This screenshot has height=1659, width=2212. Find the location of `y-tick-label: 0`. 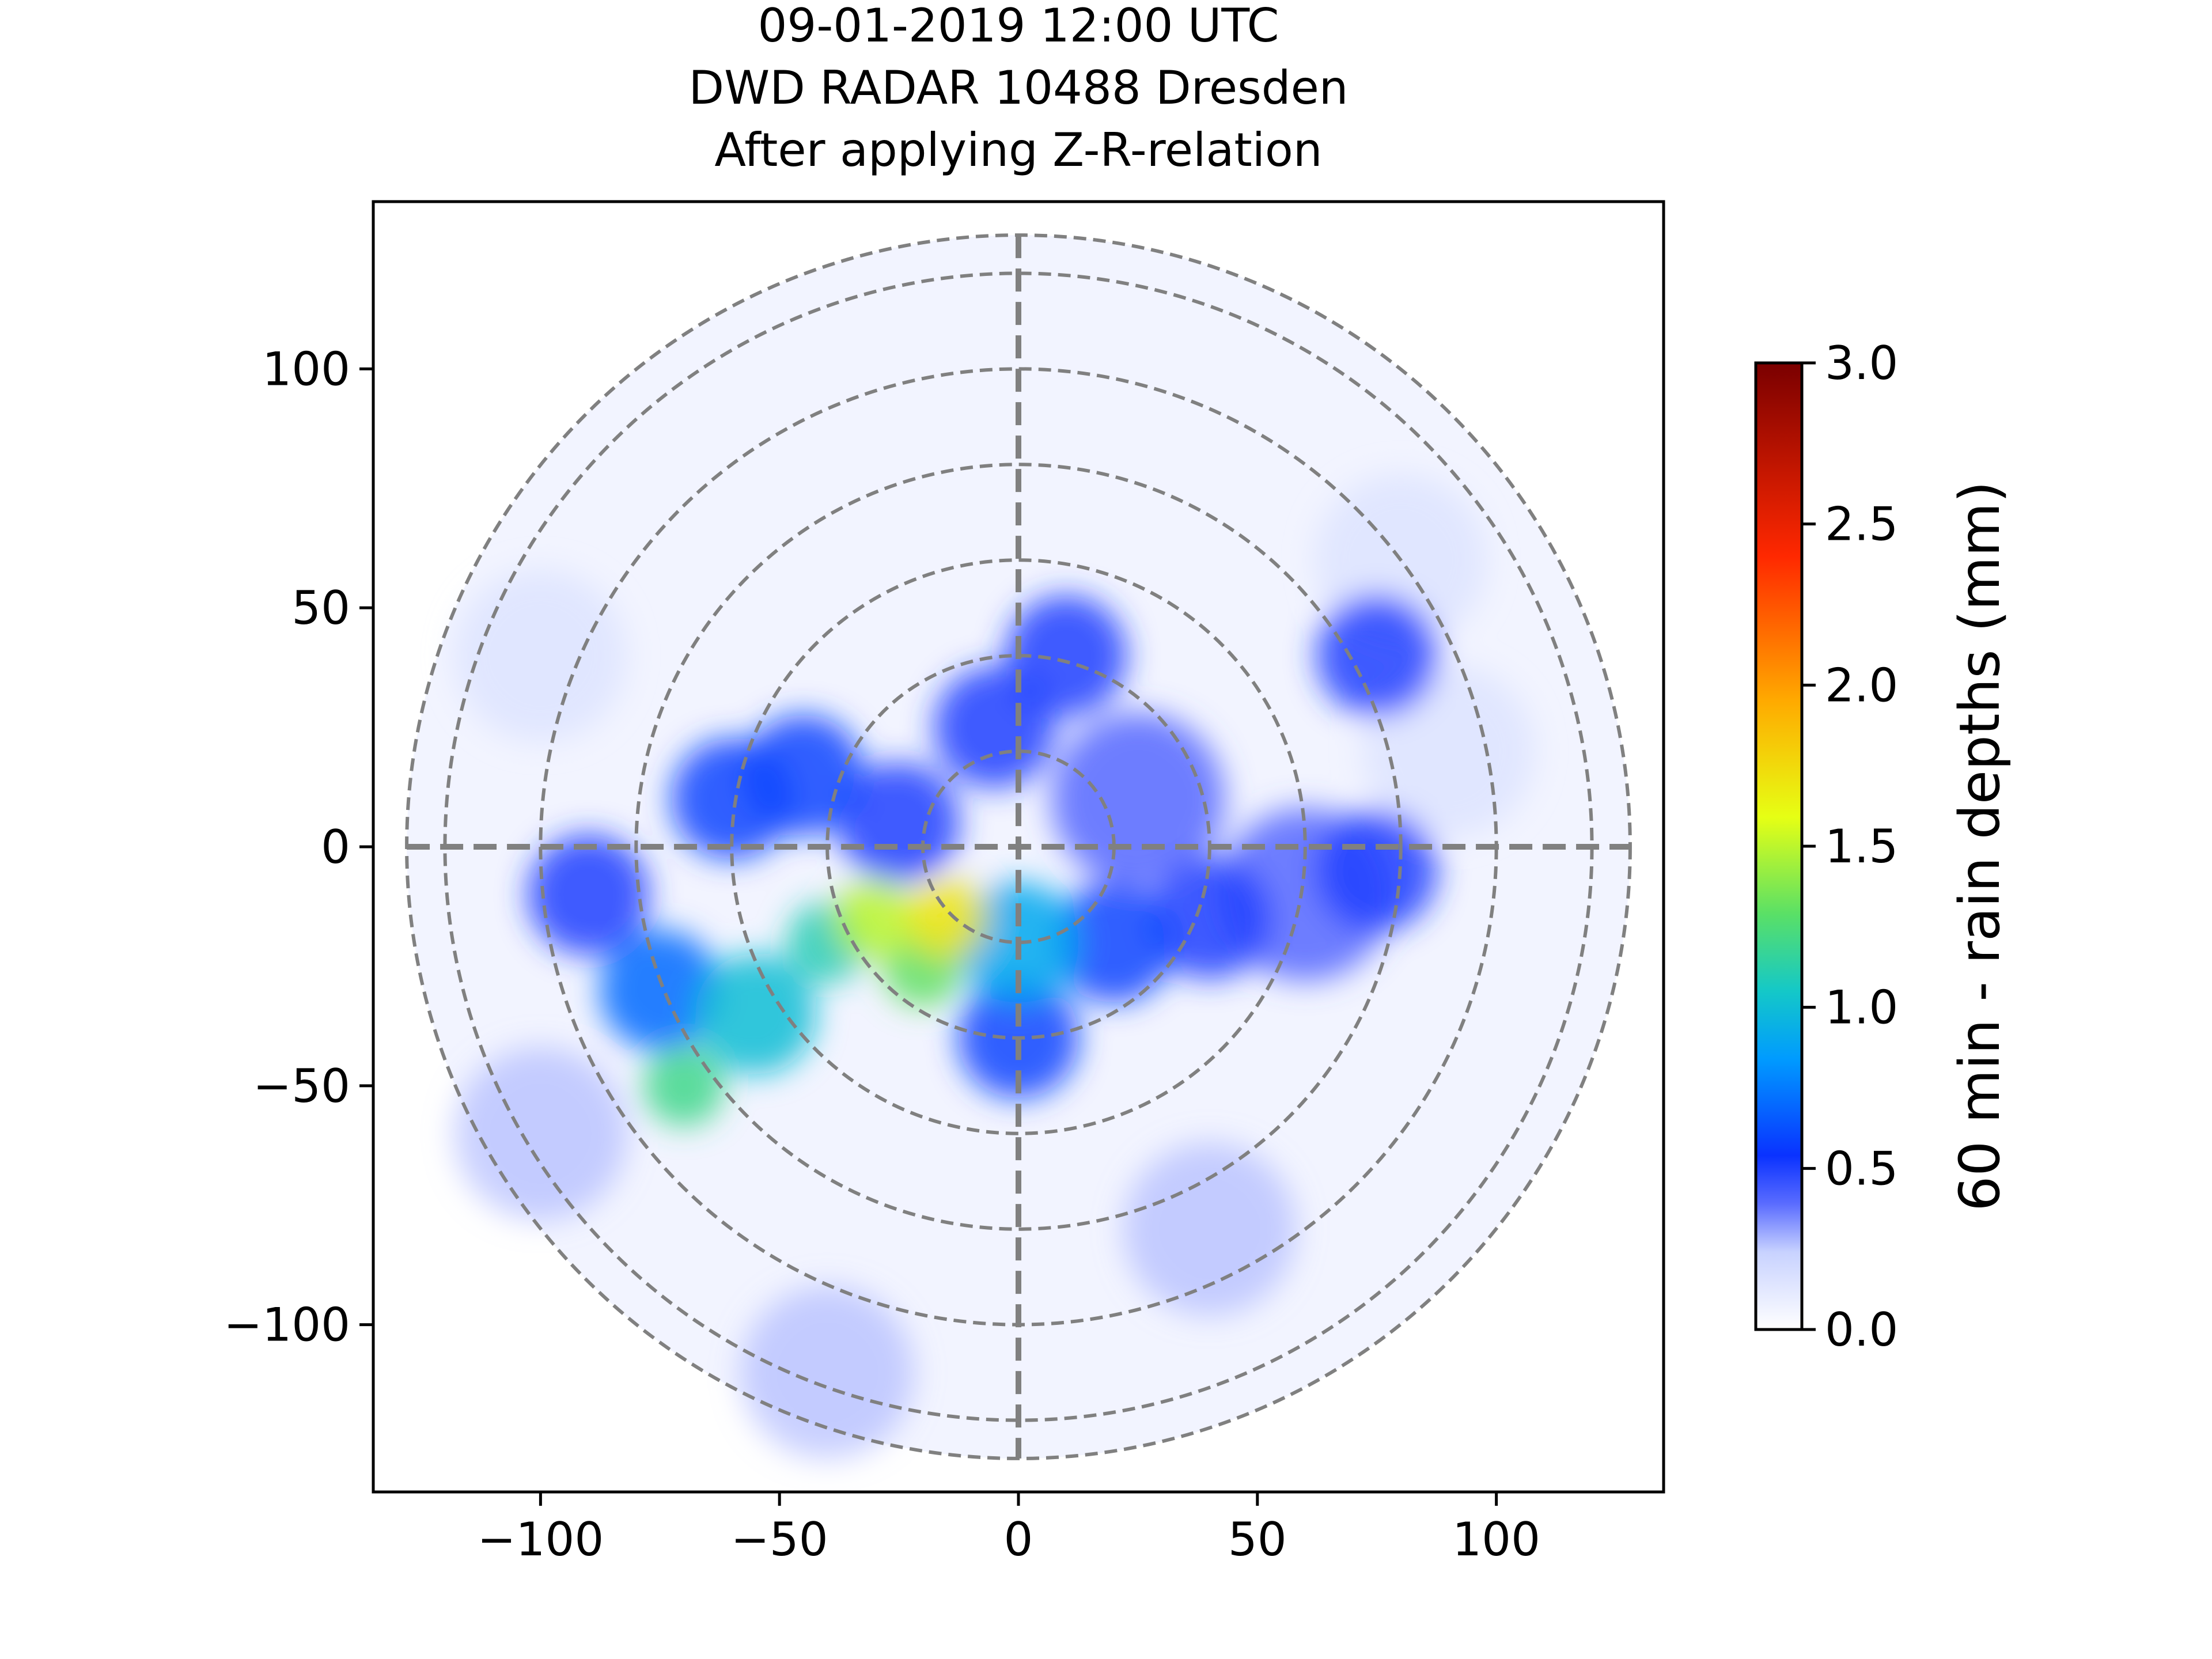

y-tick-label: 0 is located at coordinates (335, 847).